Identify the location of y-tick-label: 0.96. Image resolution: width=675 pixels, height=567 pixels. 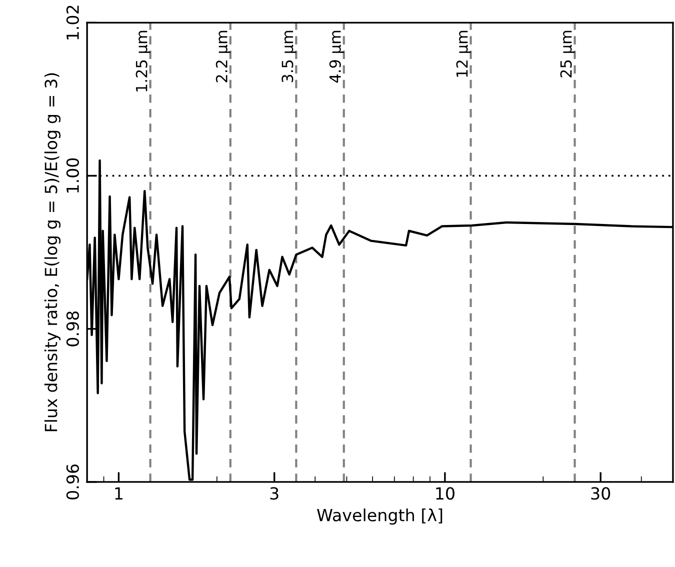
(72, 482).